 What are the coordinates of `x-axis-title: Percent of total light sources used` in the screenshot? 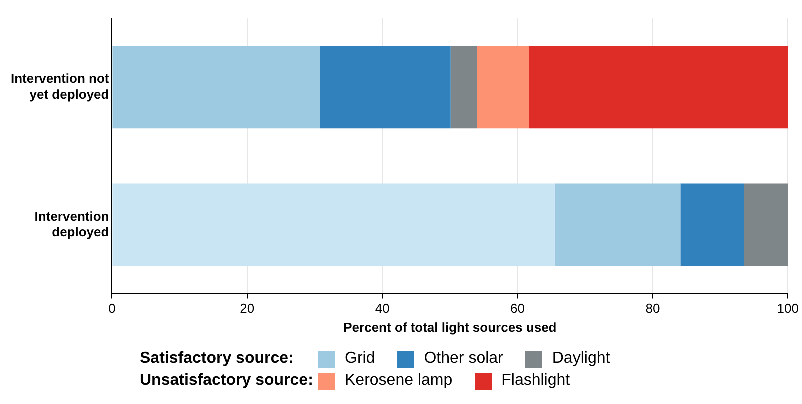 It's located at (450, 327).